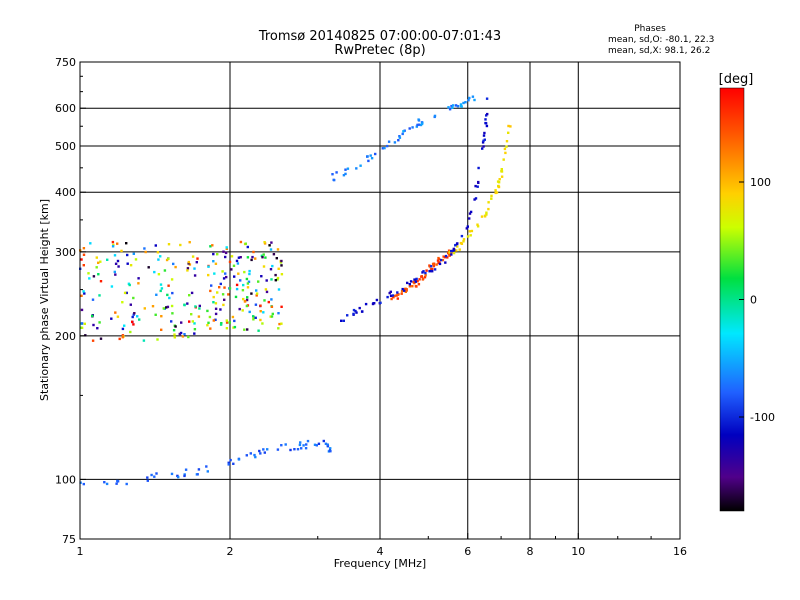  Describe the element at coordinates (44, 300) in the screenshot. I see `y-axis-label: Stationary phase Virtual Height [km]` at that location.